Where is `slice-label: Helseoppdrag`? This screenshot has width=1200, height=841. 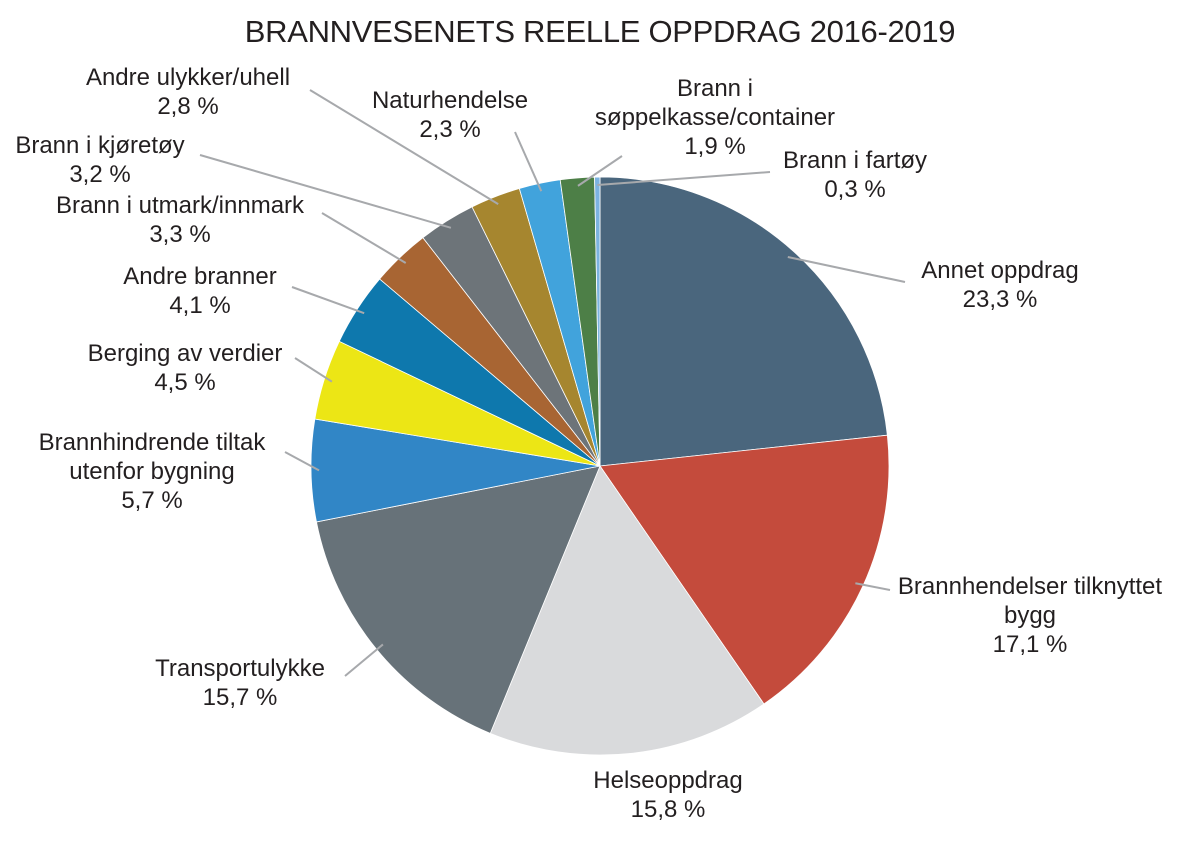
slice-label: Helseoppdrag is located at coordinates (667, 780).